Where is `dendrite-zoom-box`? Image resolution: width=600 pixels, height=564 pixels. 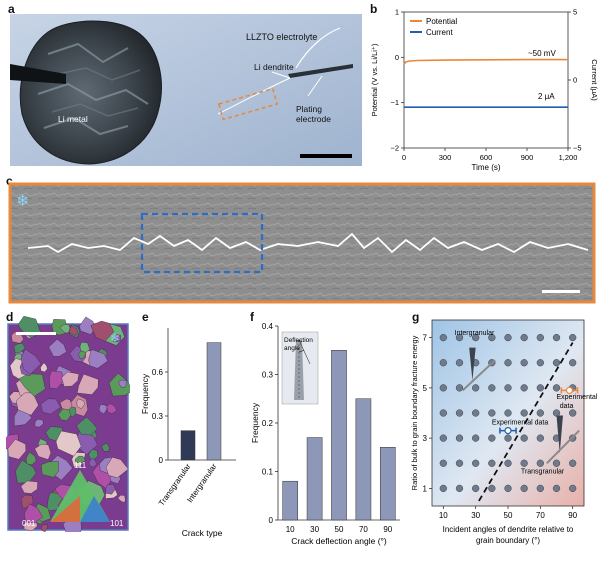 dendrite-zoom-box is located at coordinates (248, 104).